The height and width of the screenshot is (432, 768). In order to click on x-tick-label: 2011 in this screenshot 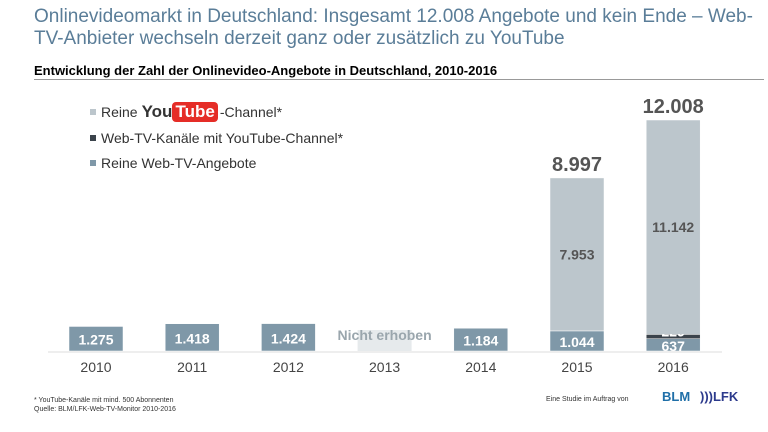, I will do `click(192, 367)`.